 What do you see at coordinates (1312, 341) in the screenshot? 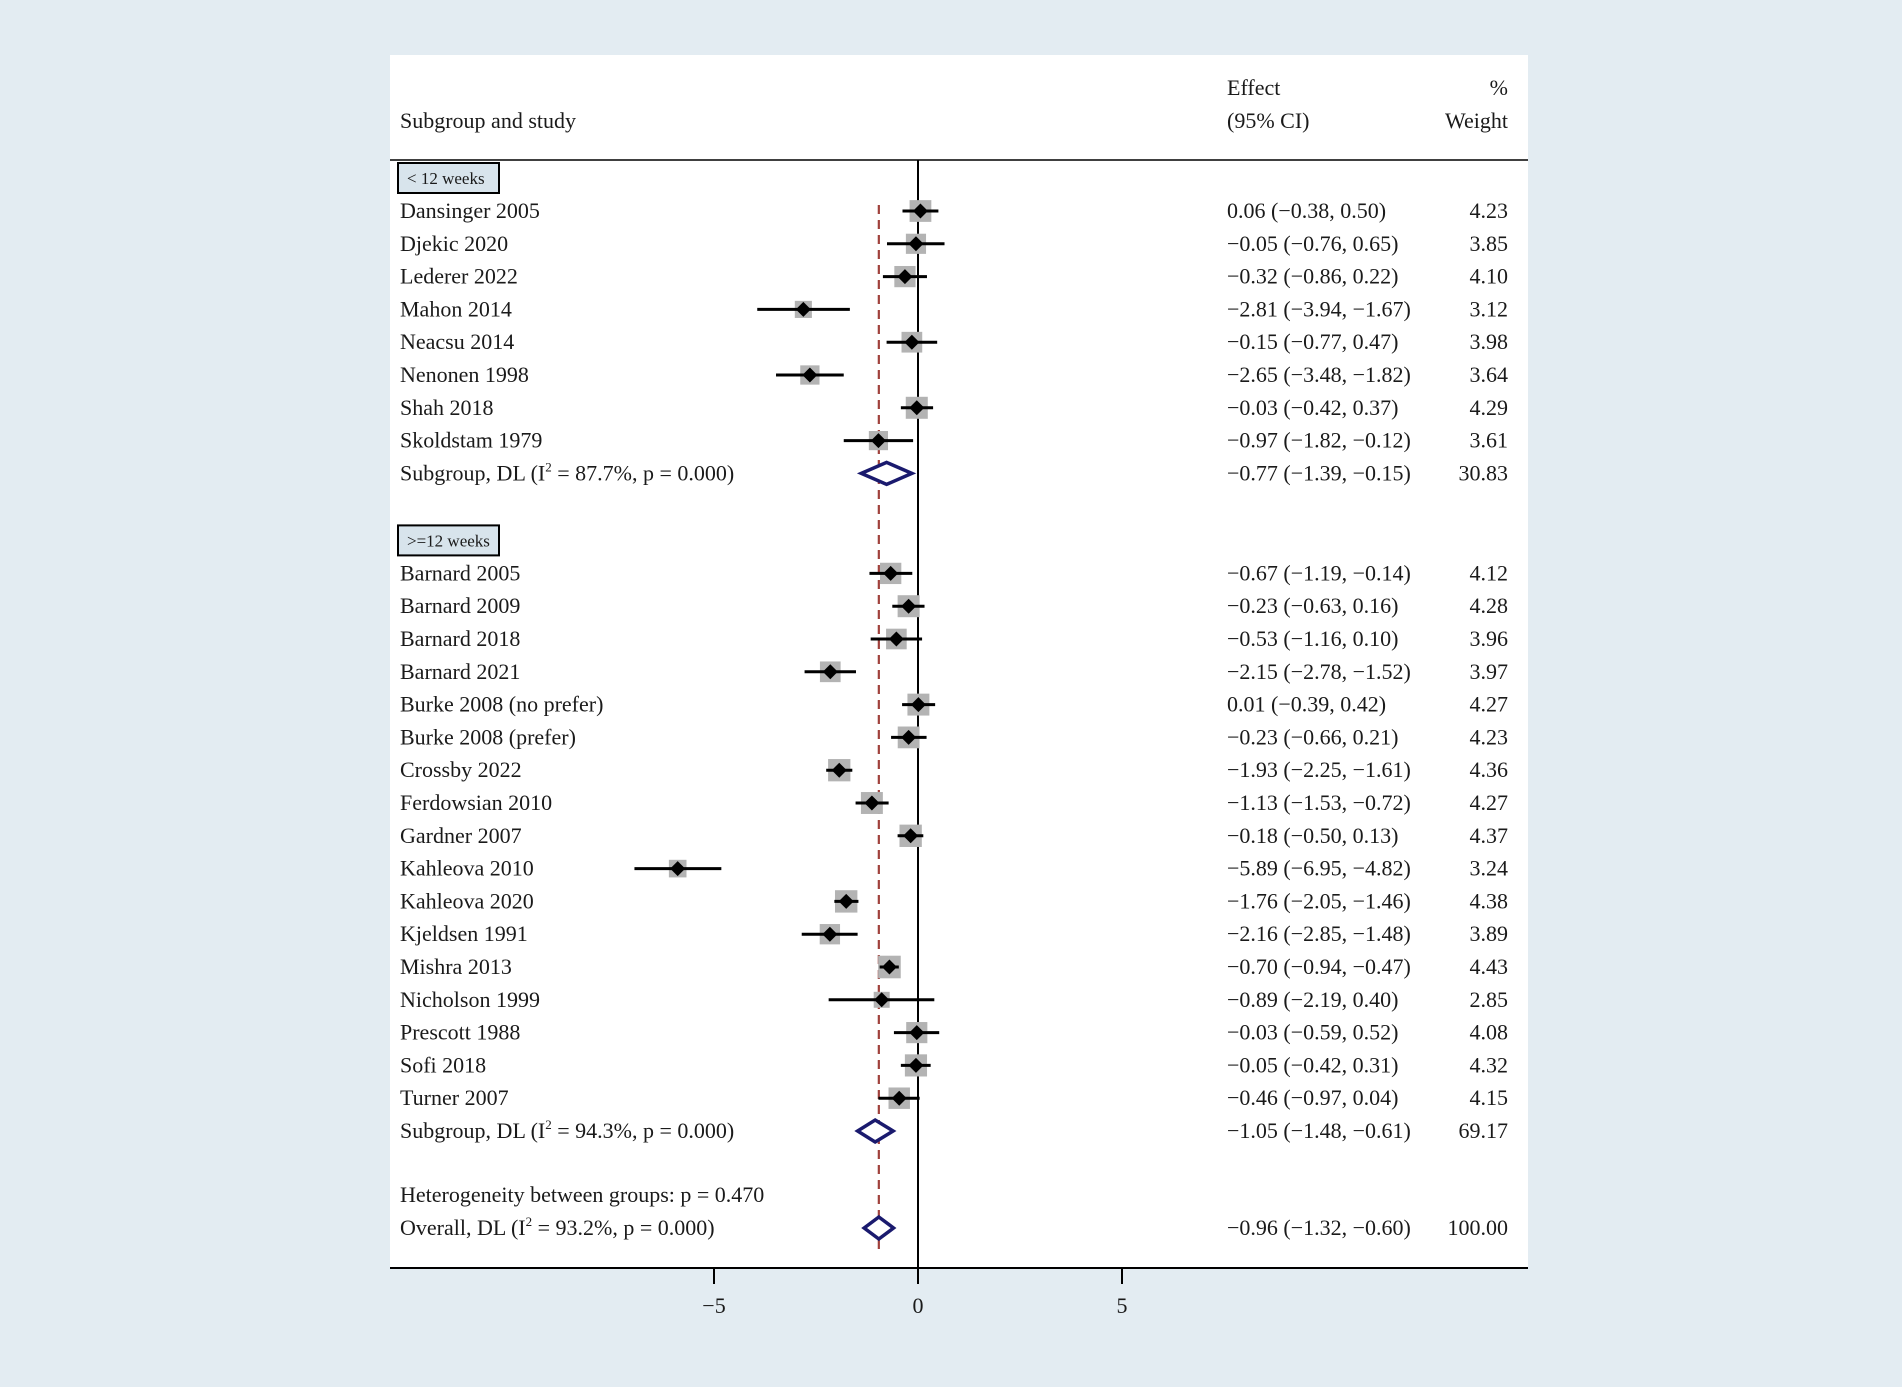
I see `ci-value: −0.15 (−0.77, 0.47)` at bounding box center [1312, 341].